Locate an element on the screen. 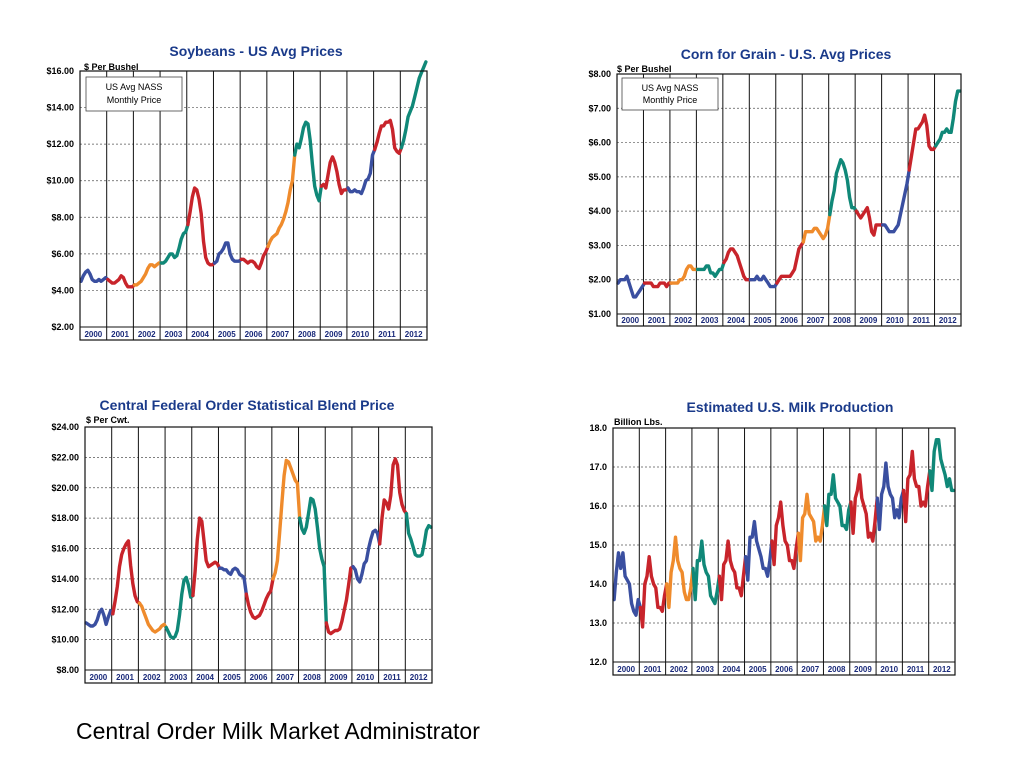  y-tick-label: $8.00 is located at coordinates (67, 670).